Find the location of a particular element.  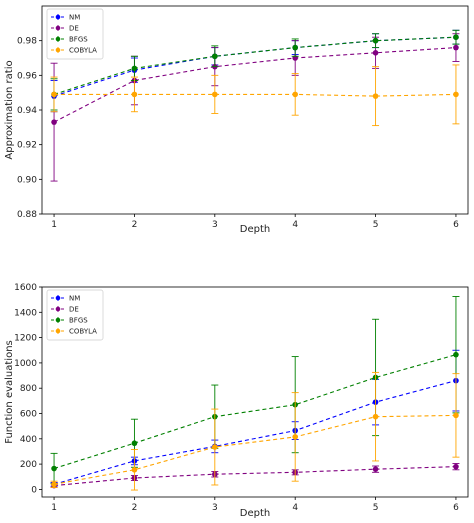

y-axis-label: Approximation ratio is located at coordinates (9, 109).